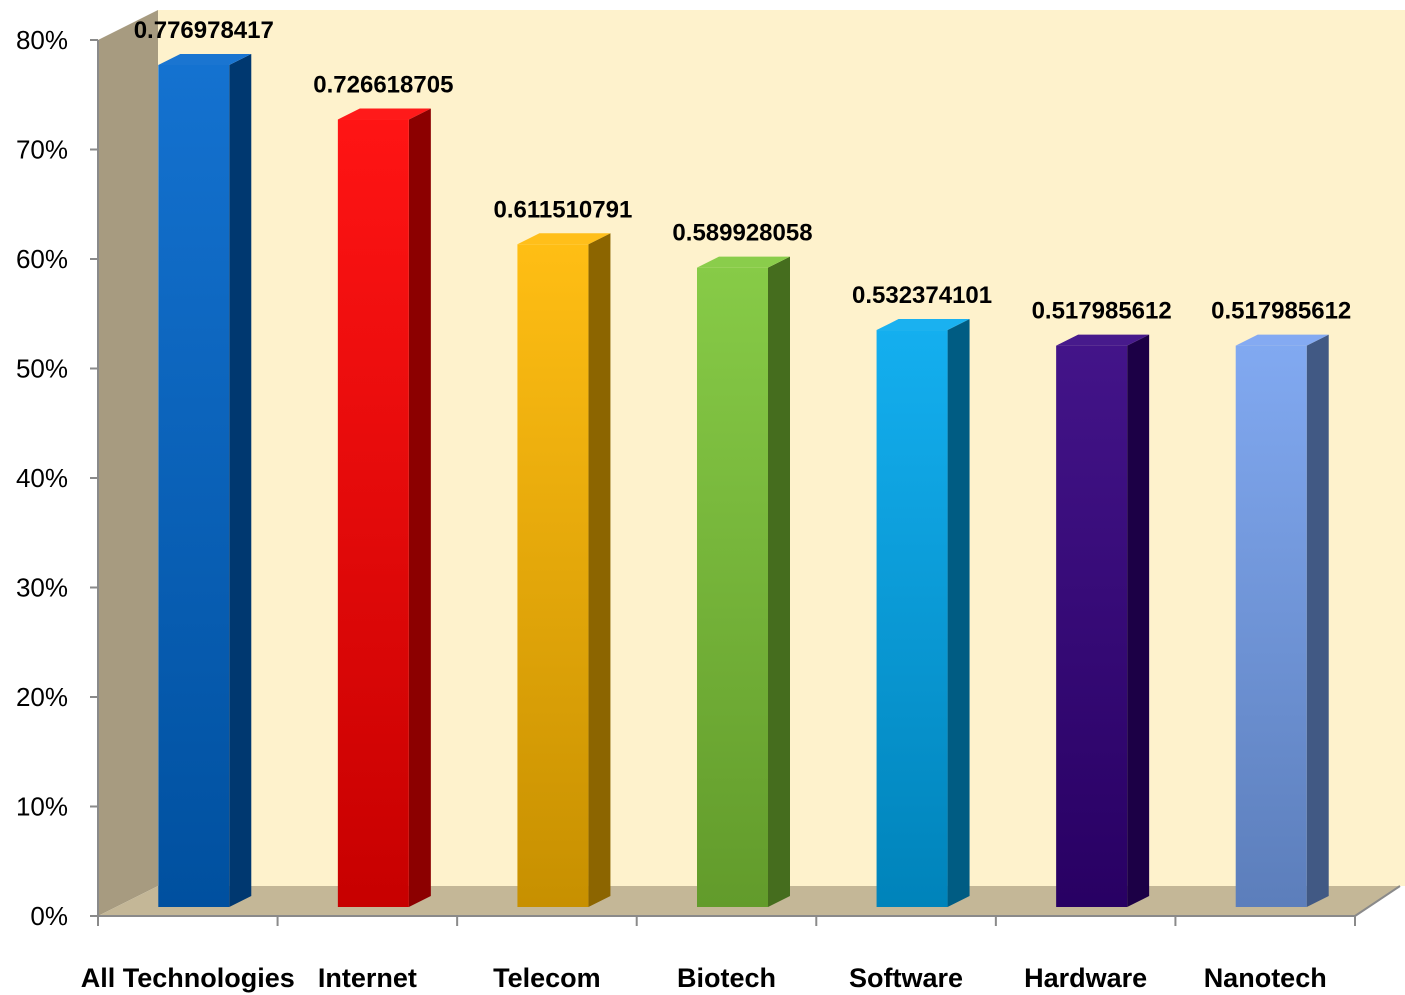 This screenshot has width=1405, height=995. I want to click on y-tick-label: 30%, so click(42, 588).